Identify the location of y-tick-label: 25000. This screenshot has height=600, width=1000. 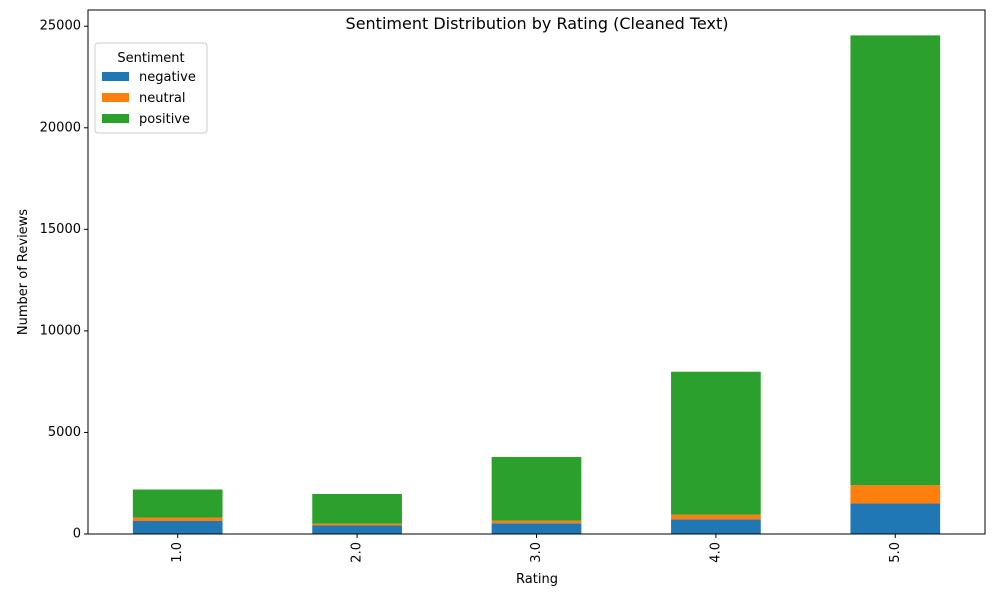
(60, 26).